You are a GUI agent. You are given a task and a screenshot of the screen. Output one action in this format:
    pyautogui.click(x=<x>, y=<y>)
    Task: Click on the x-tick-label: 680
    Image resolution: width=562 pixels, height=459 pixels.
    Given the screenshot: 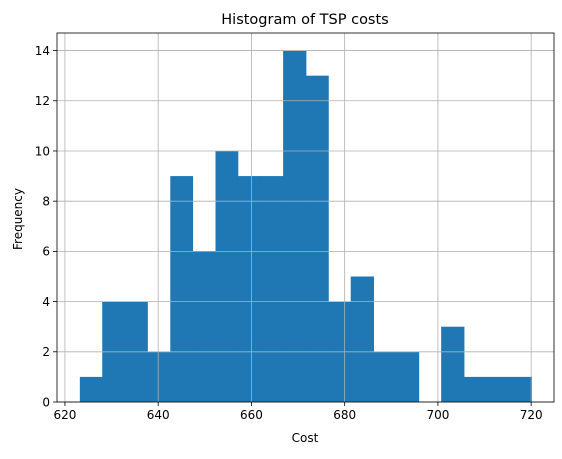 What is the action you would take?
    pyautogui.click(x=344, y=415)
    